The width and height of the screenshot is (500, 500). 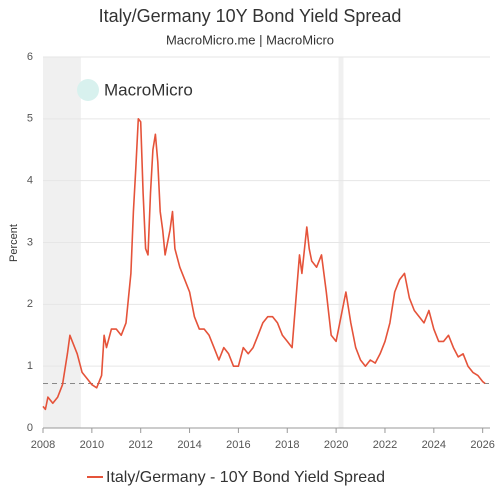 I want to click on y-tick-label: 5, so click(x=30, y=119).